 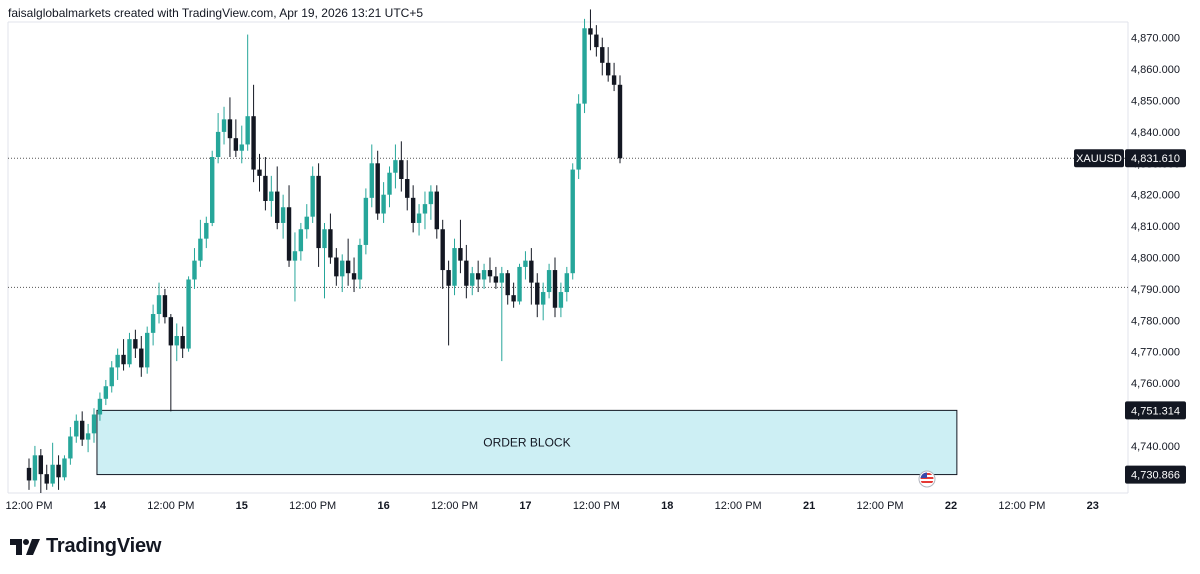 What do you see at coordinates (1155, 227) in the screenshot?
I see `price-tick-label: 4,810.000` at bounding box center [1155, 227].